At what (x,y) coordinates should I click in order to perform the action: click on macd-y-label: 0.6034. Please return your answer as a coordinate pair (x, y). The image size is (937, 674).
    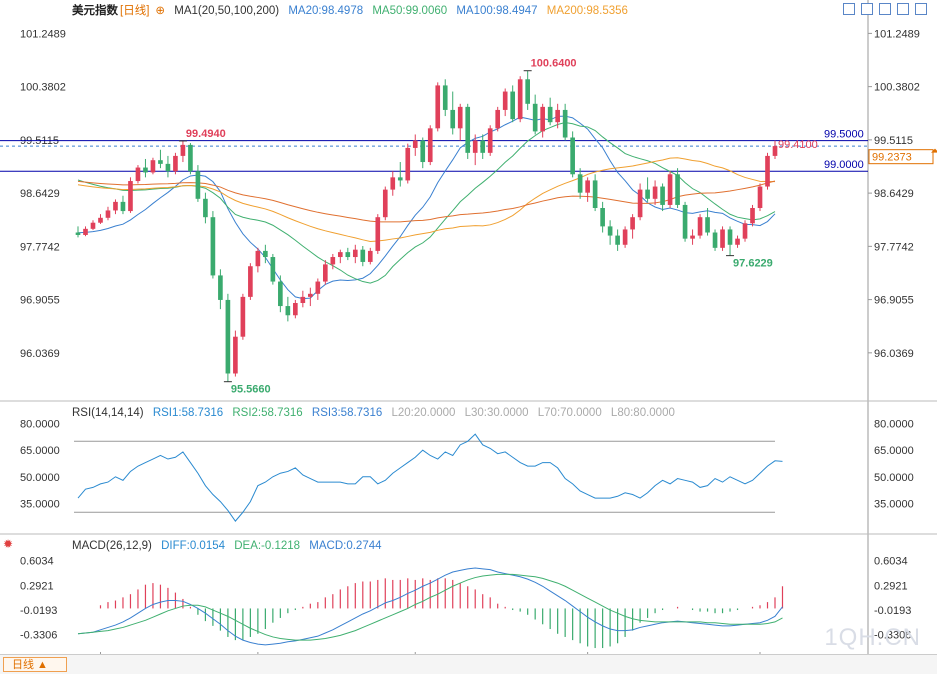
    Looking at the image, I should click on (891, 562).